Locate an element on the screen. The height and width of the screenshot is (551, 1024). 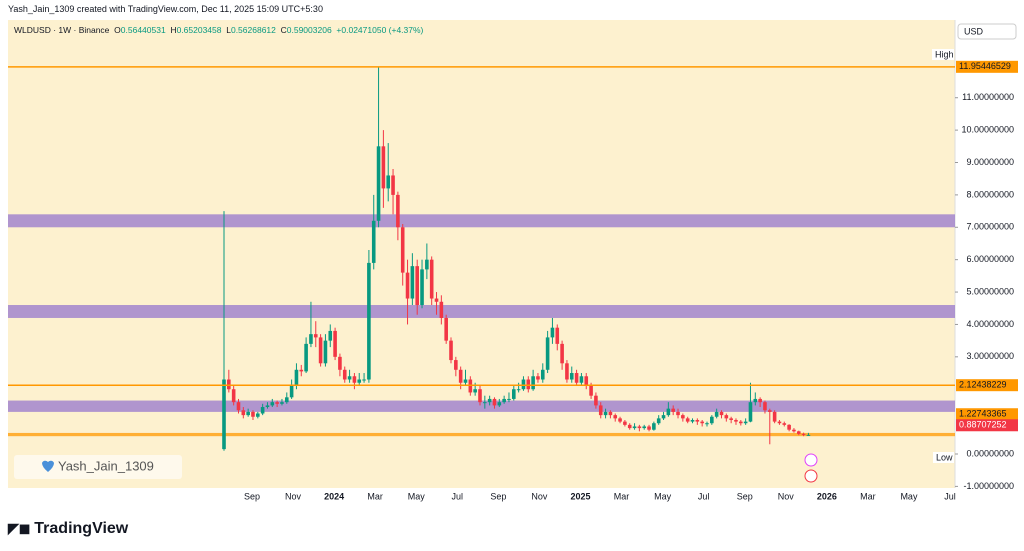
x-tick-label: 2026 is located at coordinates (827, 496).